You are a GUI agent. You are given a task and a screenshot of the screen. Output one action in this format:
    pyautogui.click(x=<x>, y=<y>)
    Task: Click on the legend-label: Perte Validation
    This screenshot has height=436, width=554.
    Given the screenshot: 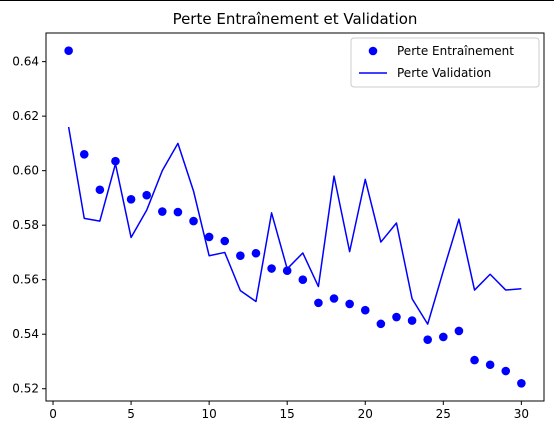 What is the action you would take?
    pyautogui.click(x=444, y=73)
    